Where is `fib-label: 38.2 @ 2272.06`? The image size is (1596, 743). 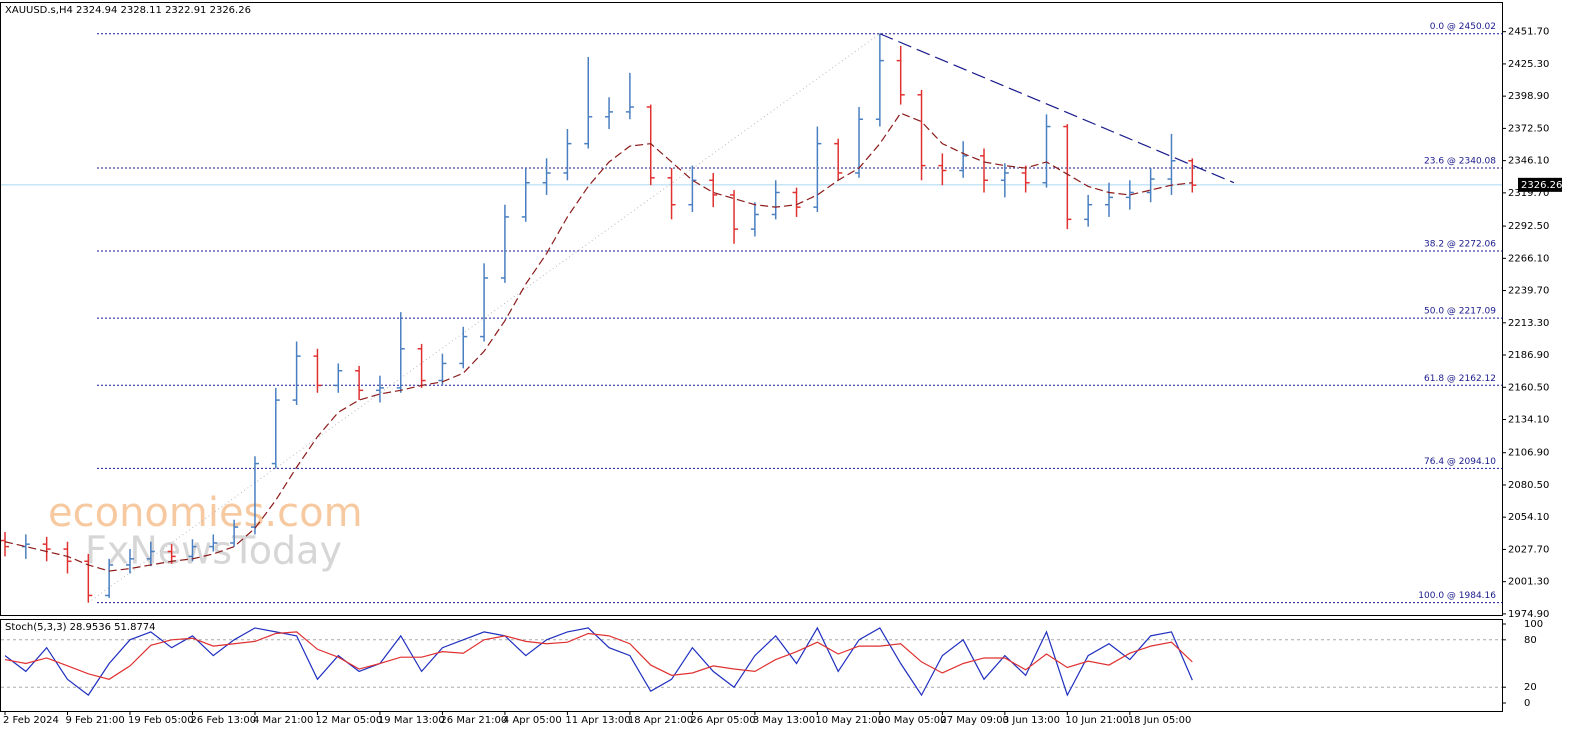 fib-label: 38.2 @ 2272.06 is located at coordinates (1460, 245).